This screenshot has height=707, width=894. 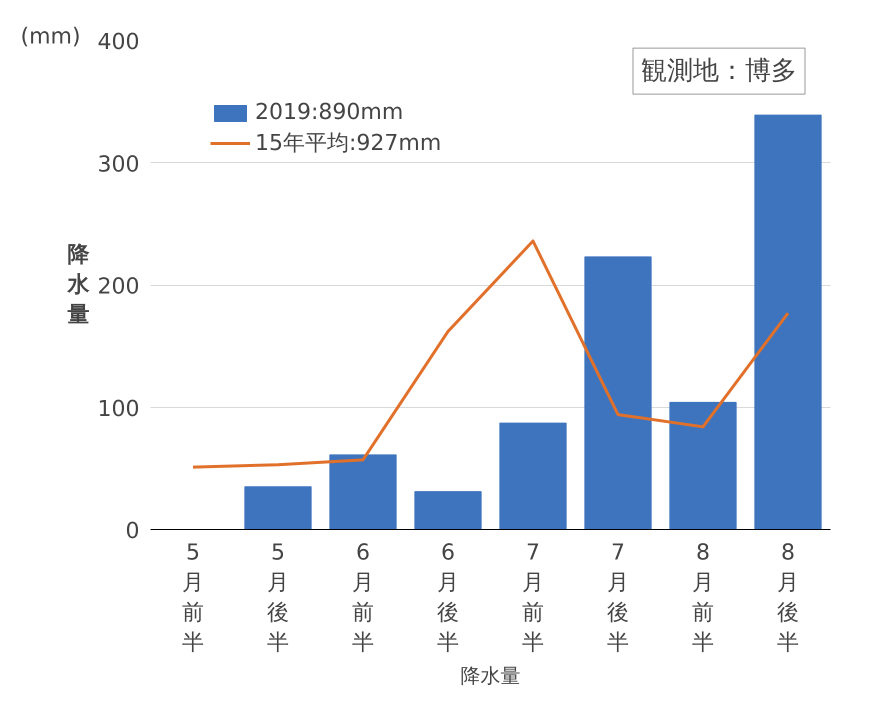 What do you see at coordinates (119, 42) in the screenshot?
I see `y-tick-label: 400` at bounding box center [119, 42].